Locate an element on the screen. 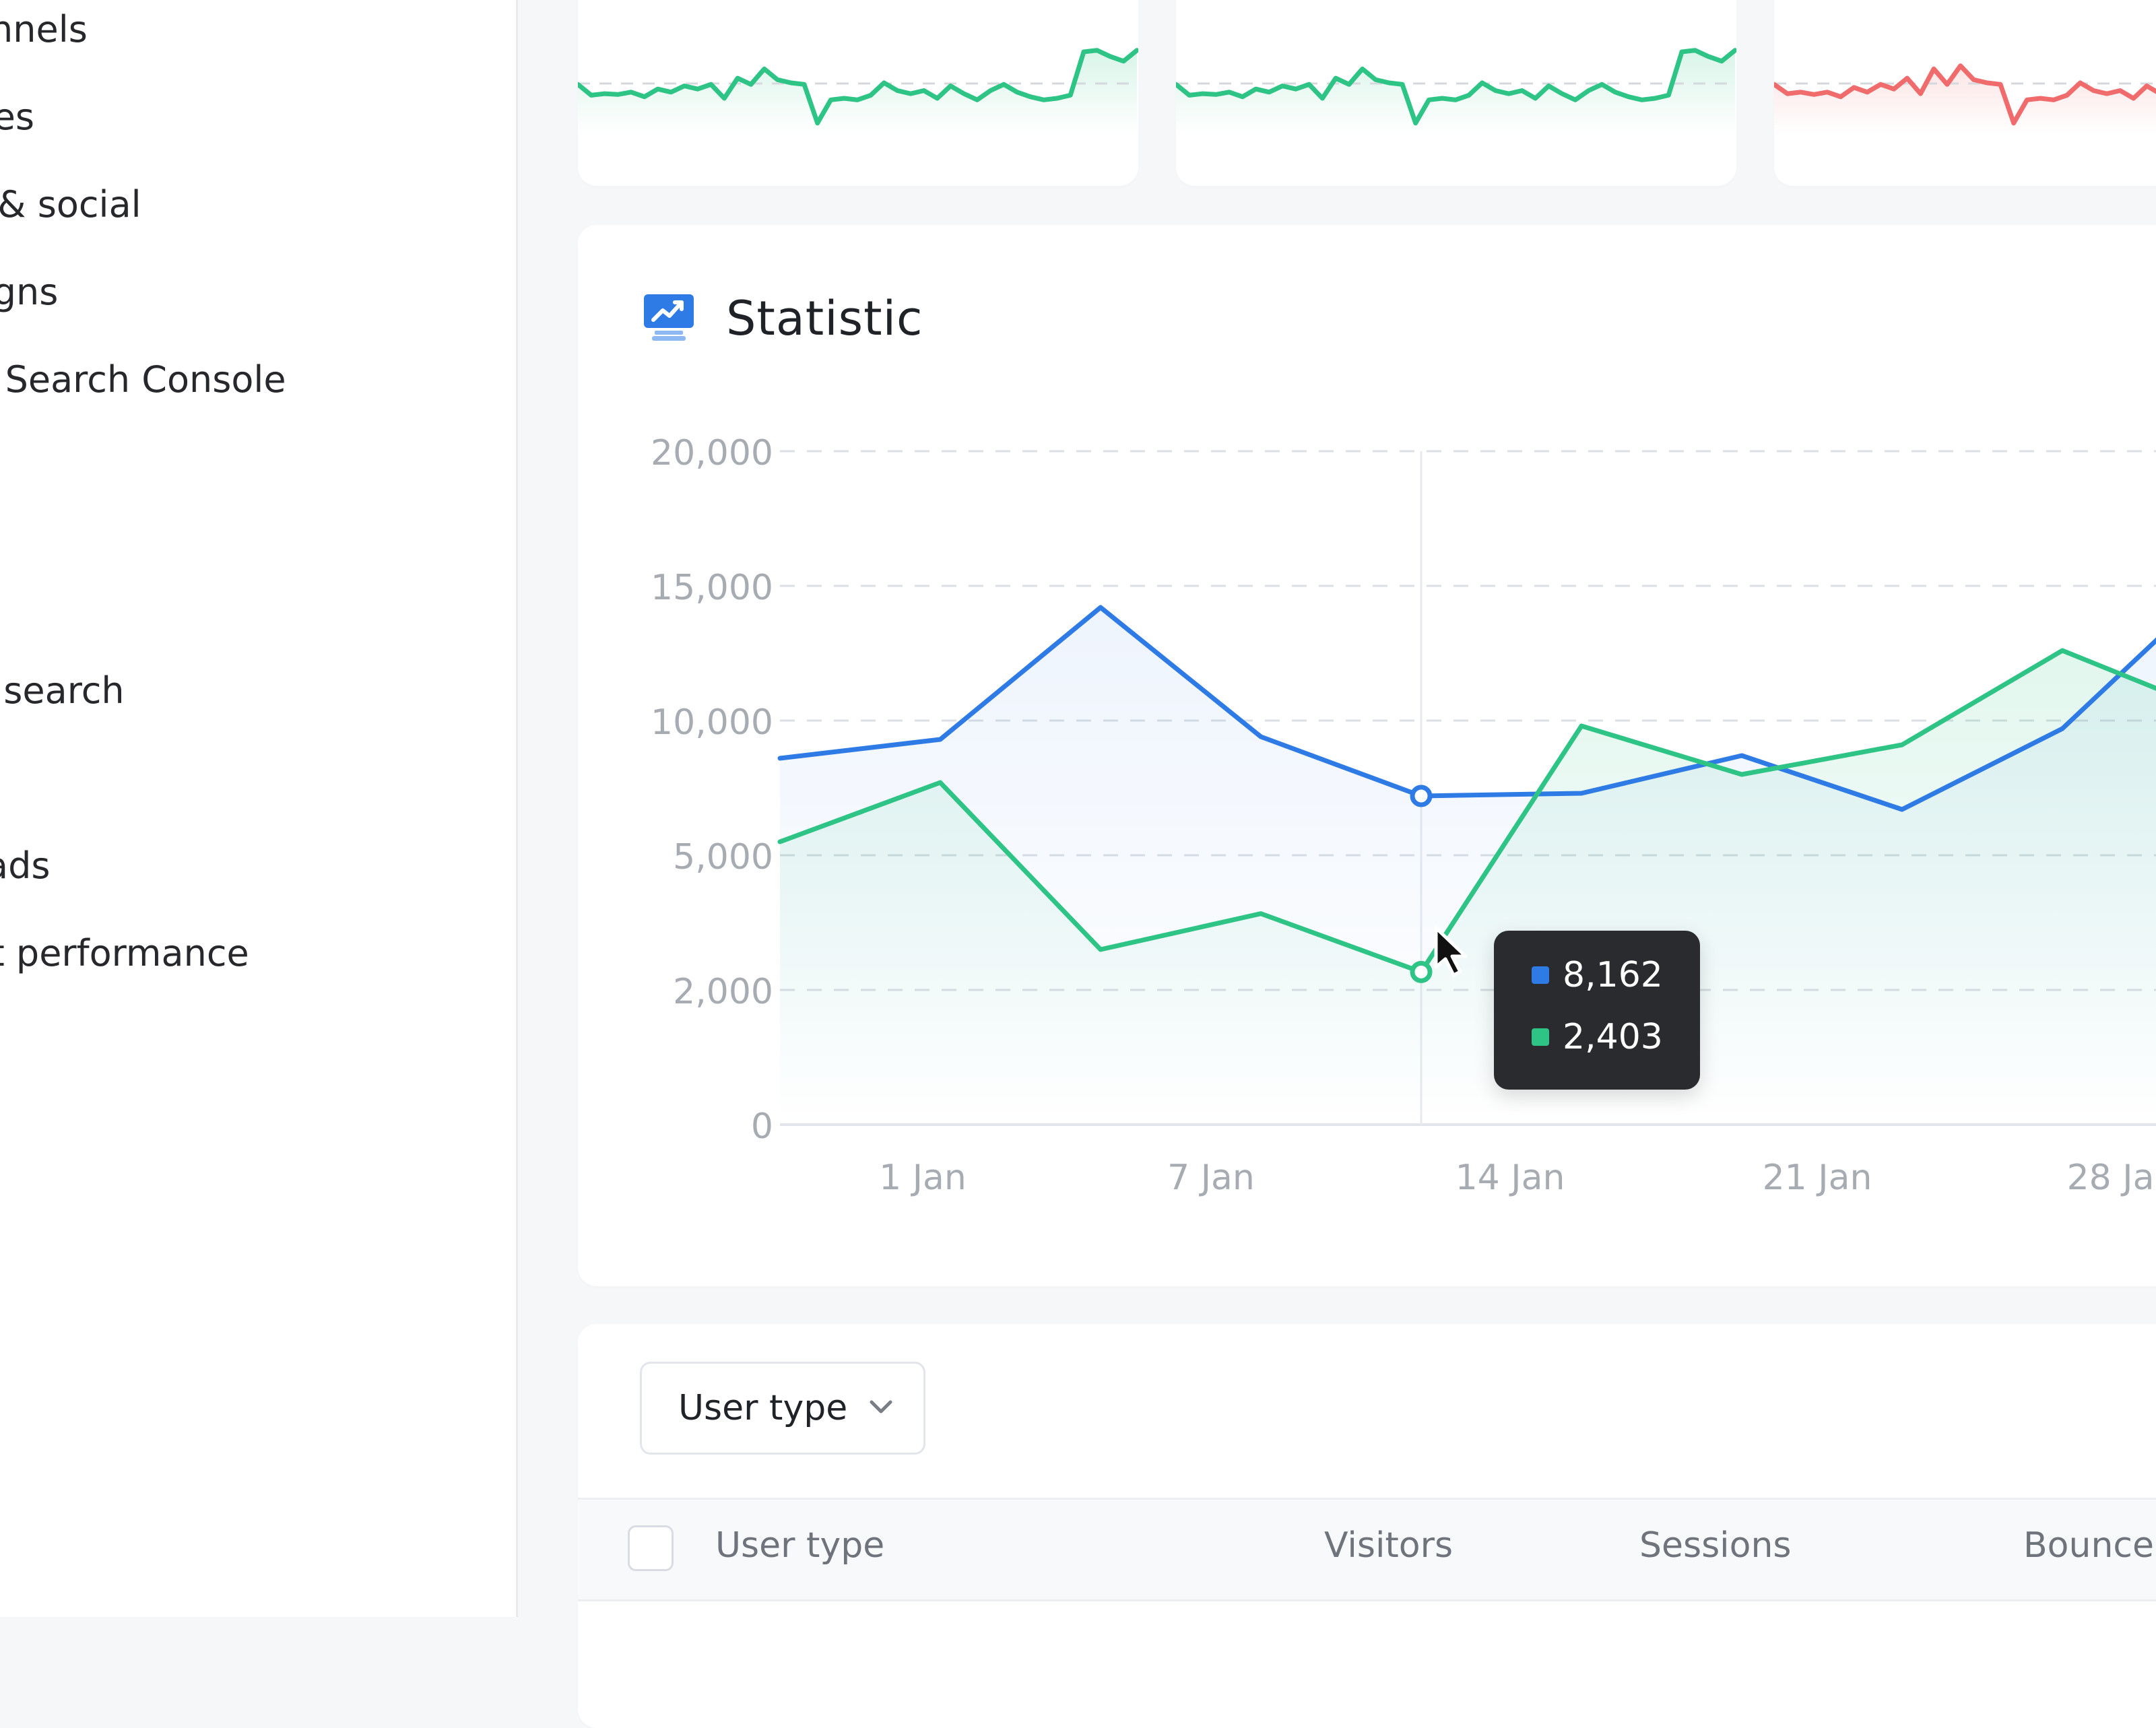  user-type-dropdown: User type is located at coordinates (783, 1408).